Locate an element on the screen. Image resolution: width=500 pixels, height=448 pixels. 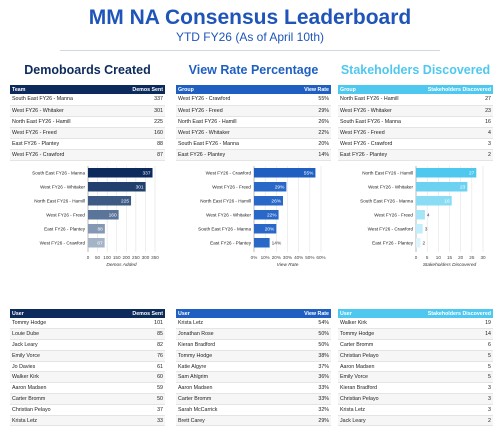
table-row: Tommy Hodge 101 is located at coordinates (87, 324).